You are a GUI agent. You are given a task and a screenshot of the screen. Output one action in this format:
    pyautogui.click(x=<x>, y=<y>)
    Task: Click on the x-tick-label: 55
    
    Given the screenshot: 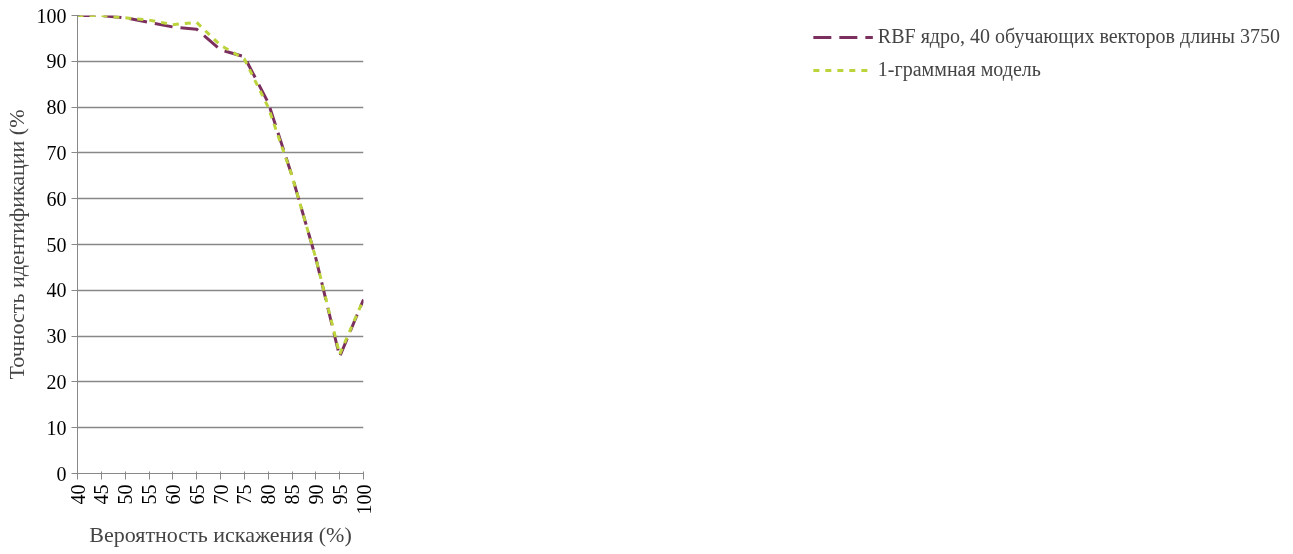 What is the action you would take?
    pyautogui.click(x=149, y=494)
    